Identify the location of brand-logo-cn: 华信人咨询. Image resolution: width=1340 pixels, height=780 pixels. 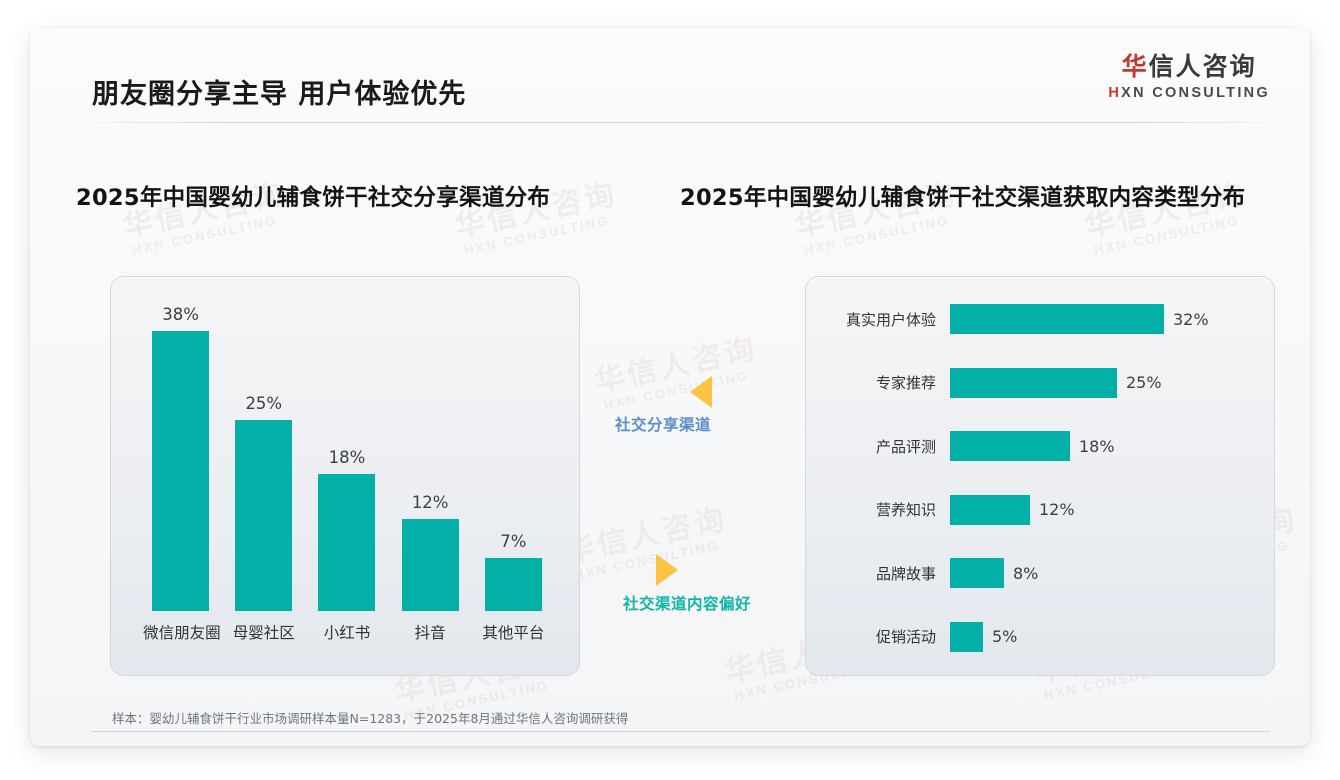
(1189, 66).